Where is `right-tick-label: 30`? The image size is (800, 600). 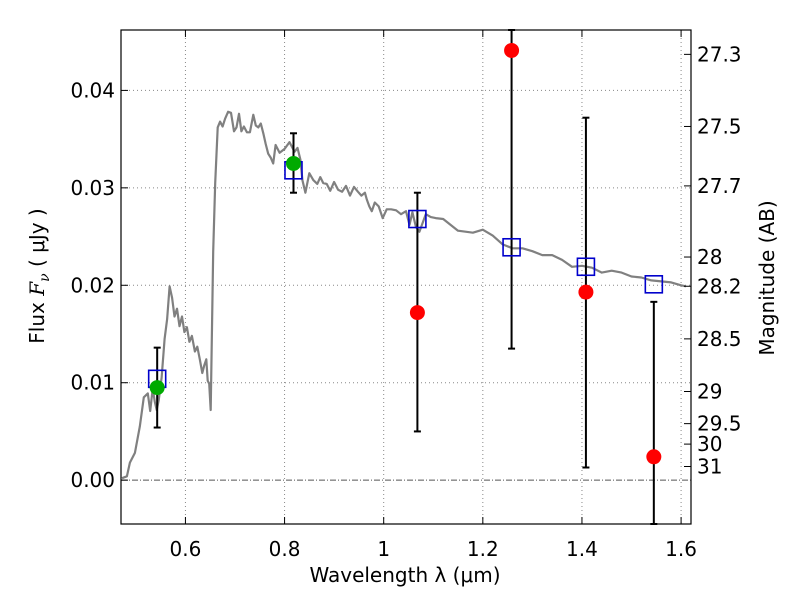
right-tick-label: 30 is located at coordinates (709, 444).